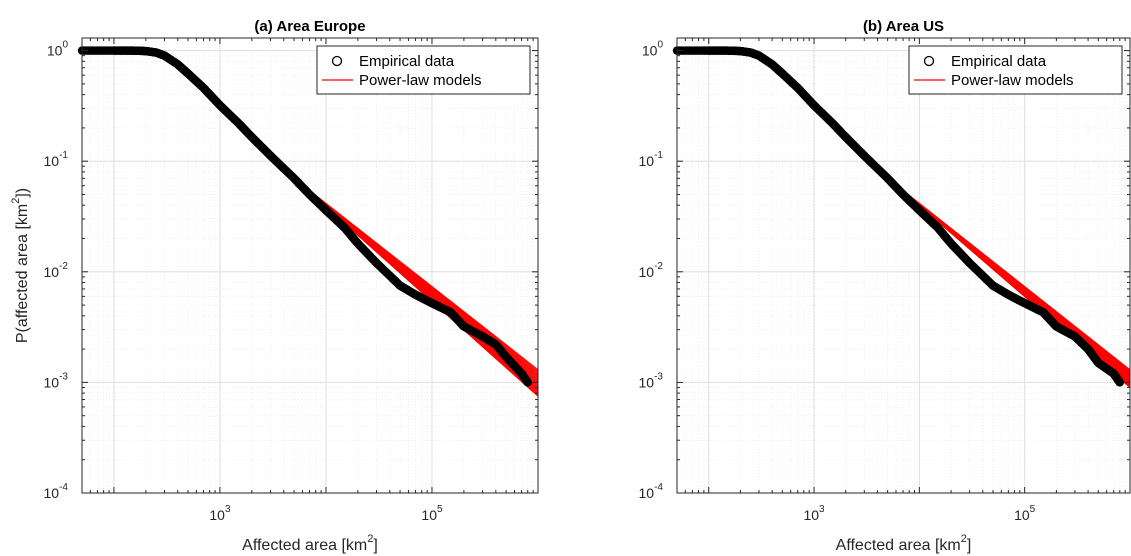  Describe the element at coordinates (903, 26) in the screenshot. I see `chart-title: (b) Area US` at that location.